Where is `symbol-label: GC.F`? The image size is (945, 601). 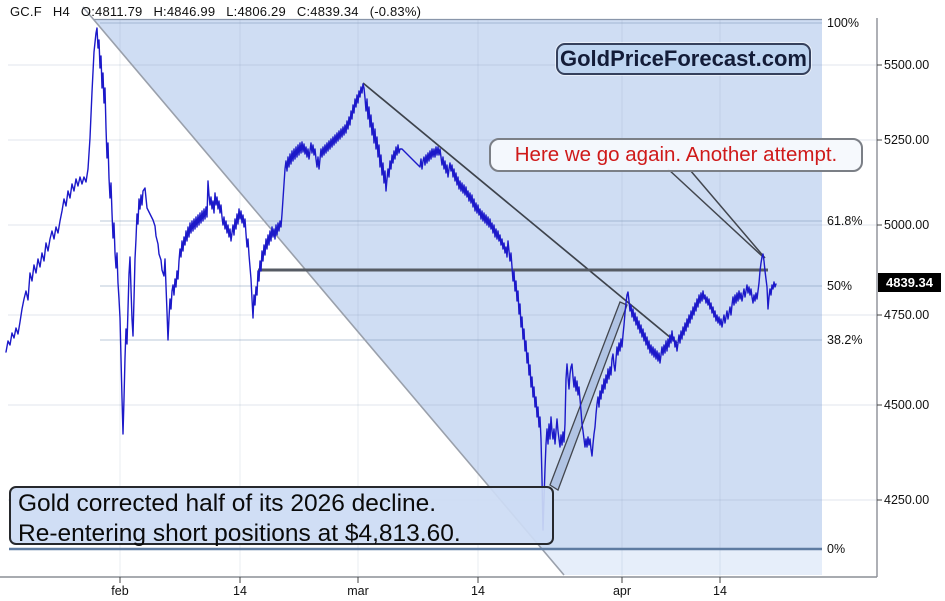
symbol-label: GC.F is located at coordinates (26, 11).